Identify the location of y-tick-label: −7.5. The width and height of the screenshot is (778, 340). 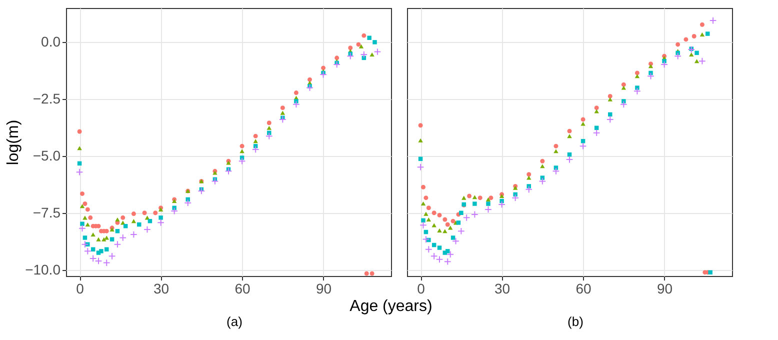
(46, 212).